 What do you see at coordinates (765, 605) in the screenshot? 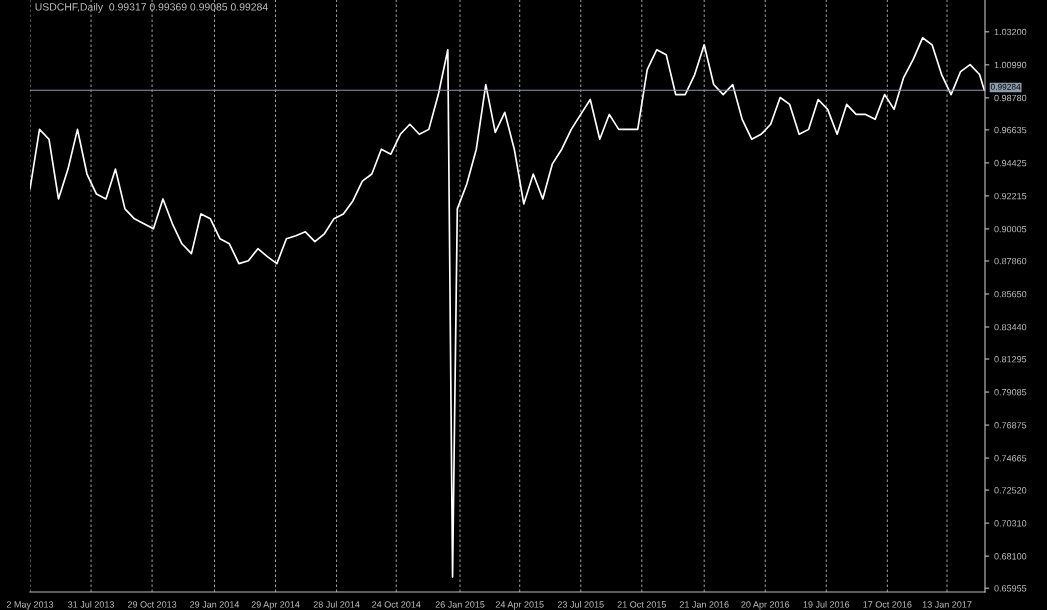
I see `x-tick-label: 20 Apr 2016` at bounding box center [765, 605].